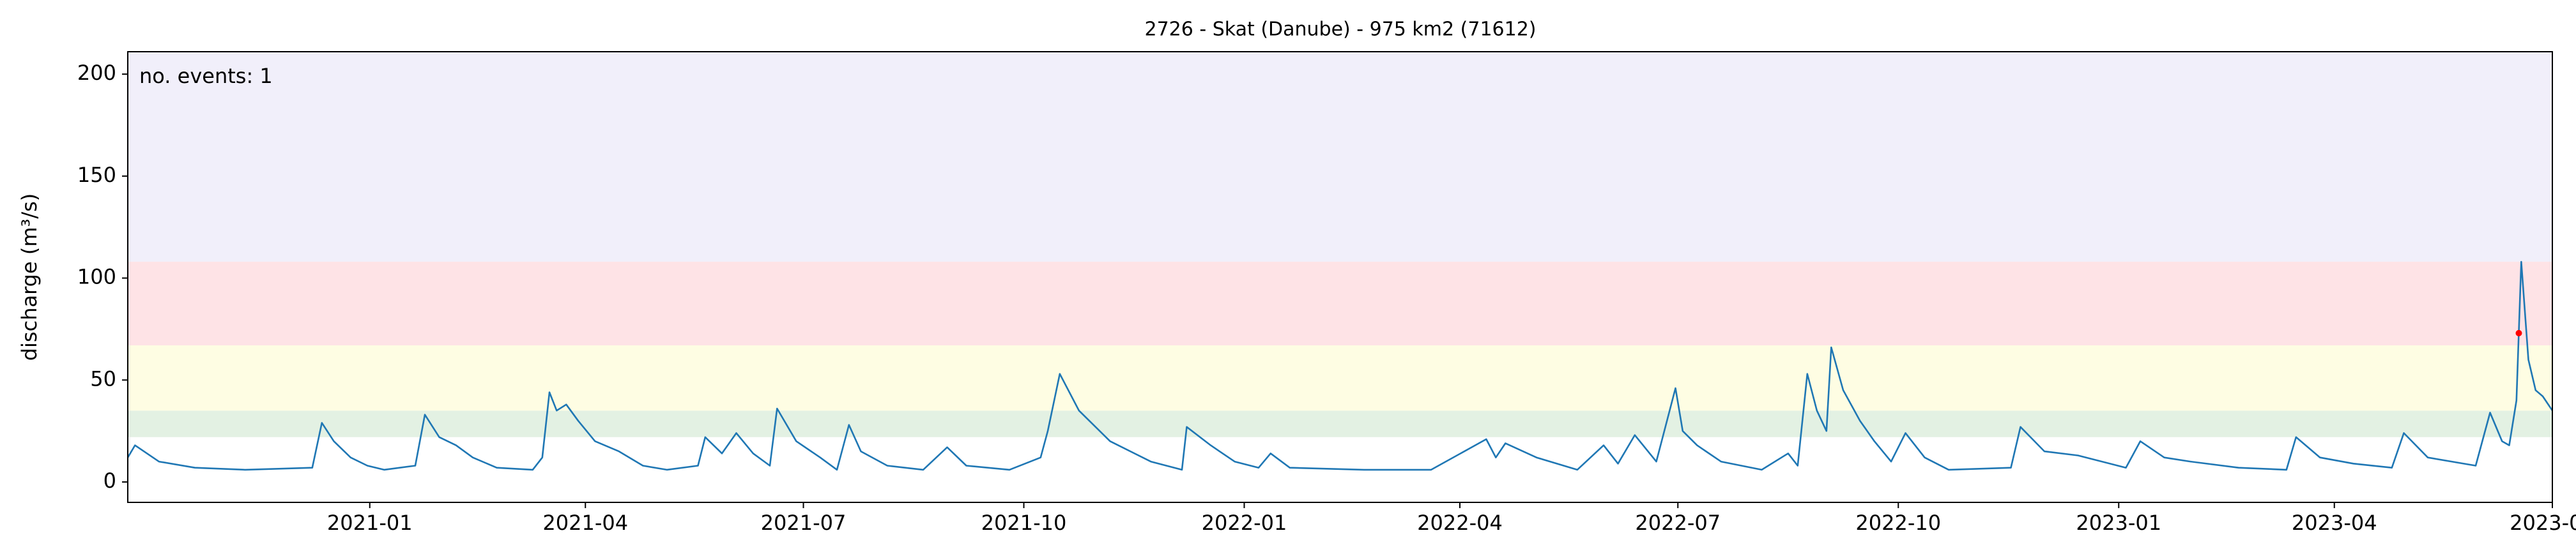  I want to click on x-tick-label: 2023-07, so click(2543, 523).